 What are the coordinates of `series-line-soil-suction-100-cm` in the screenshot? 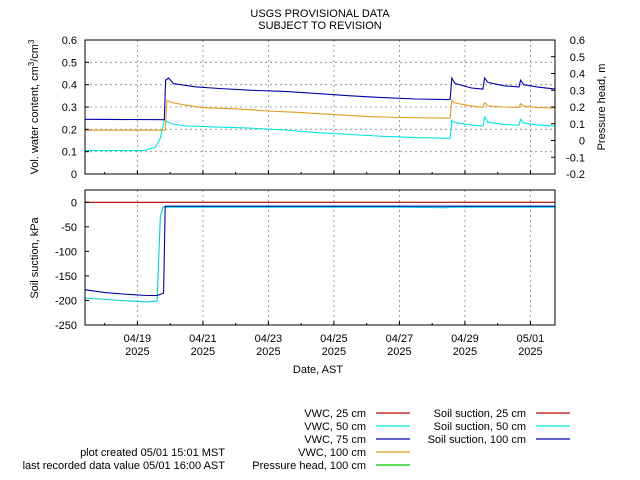 It's located at (319, 251).